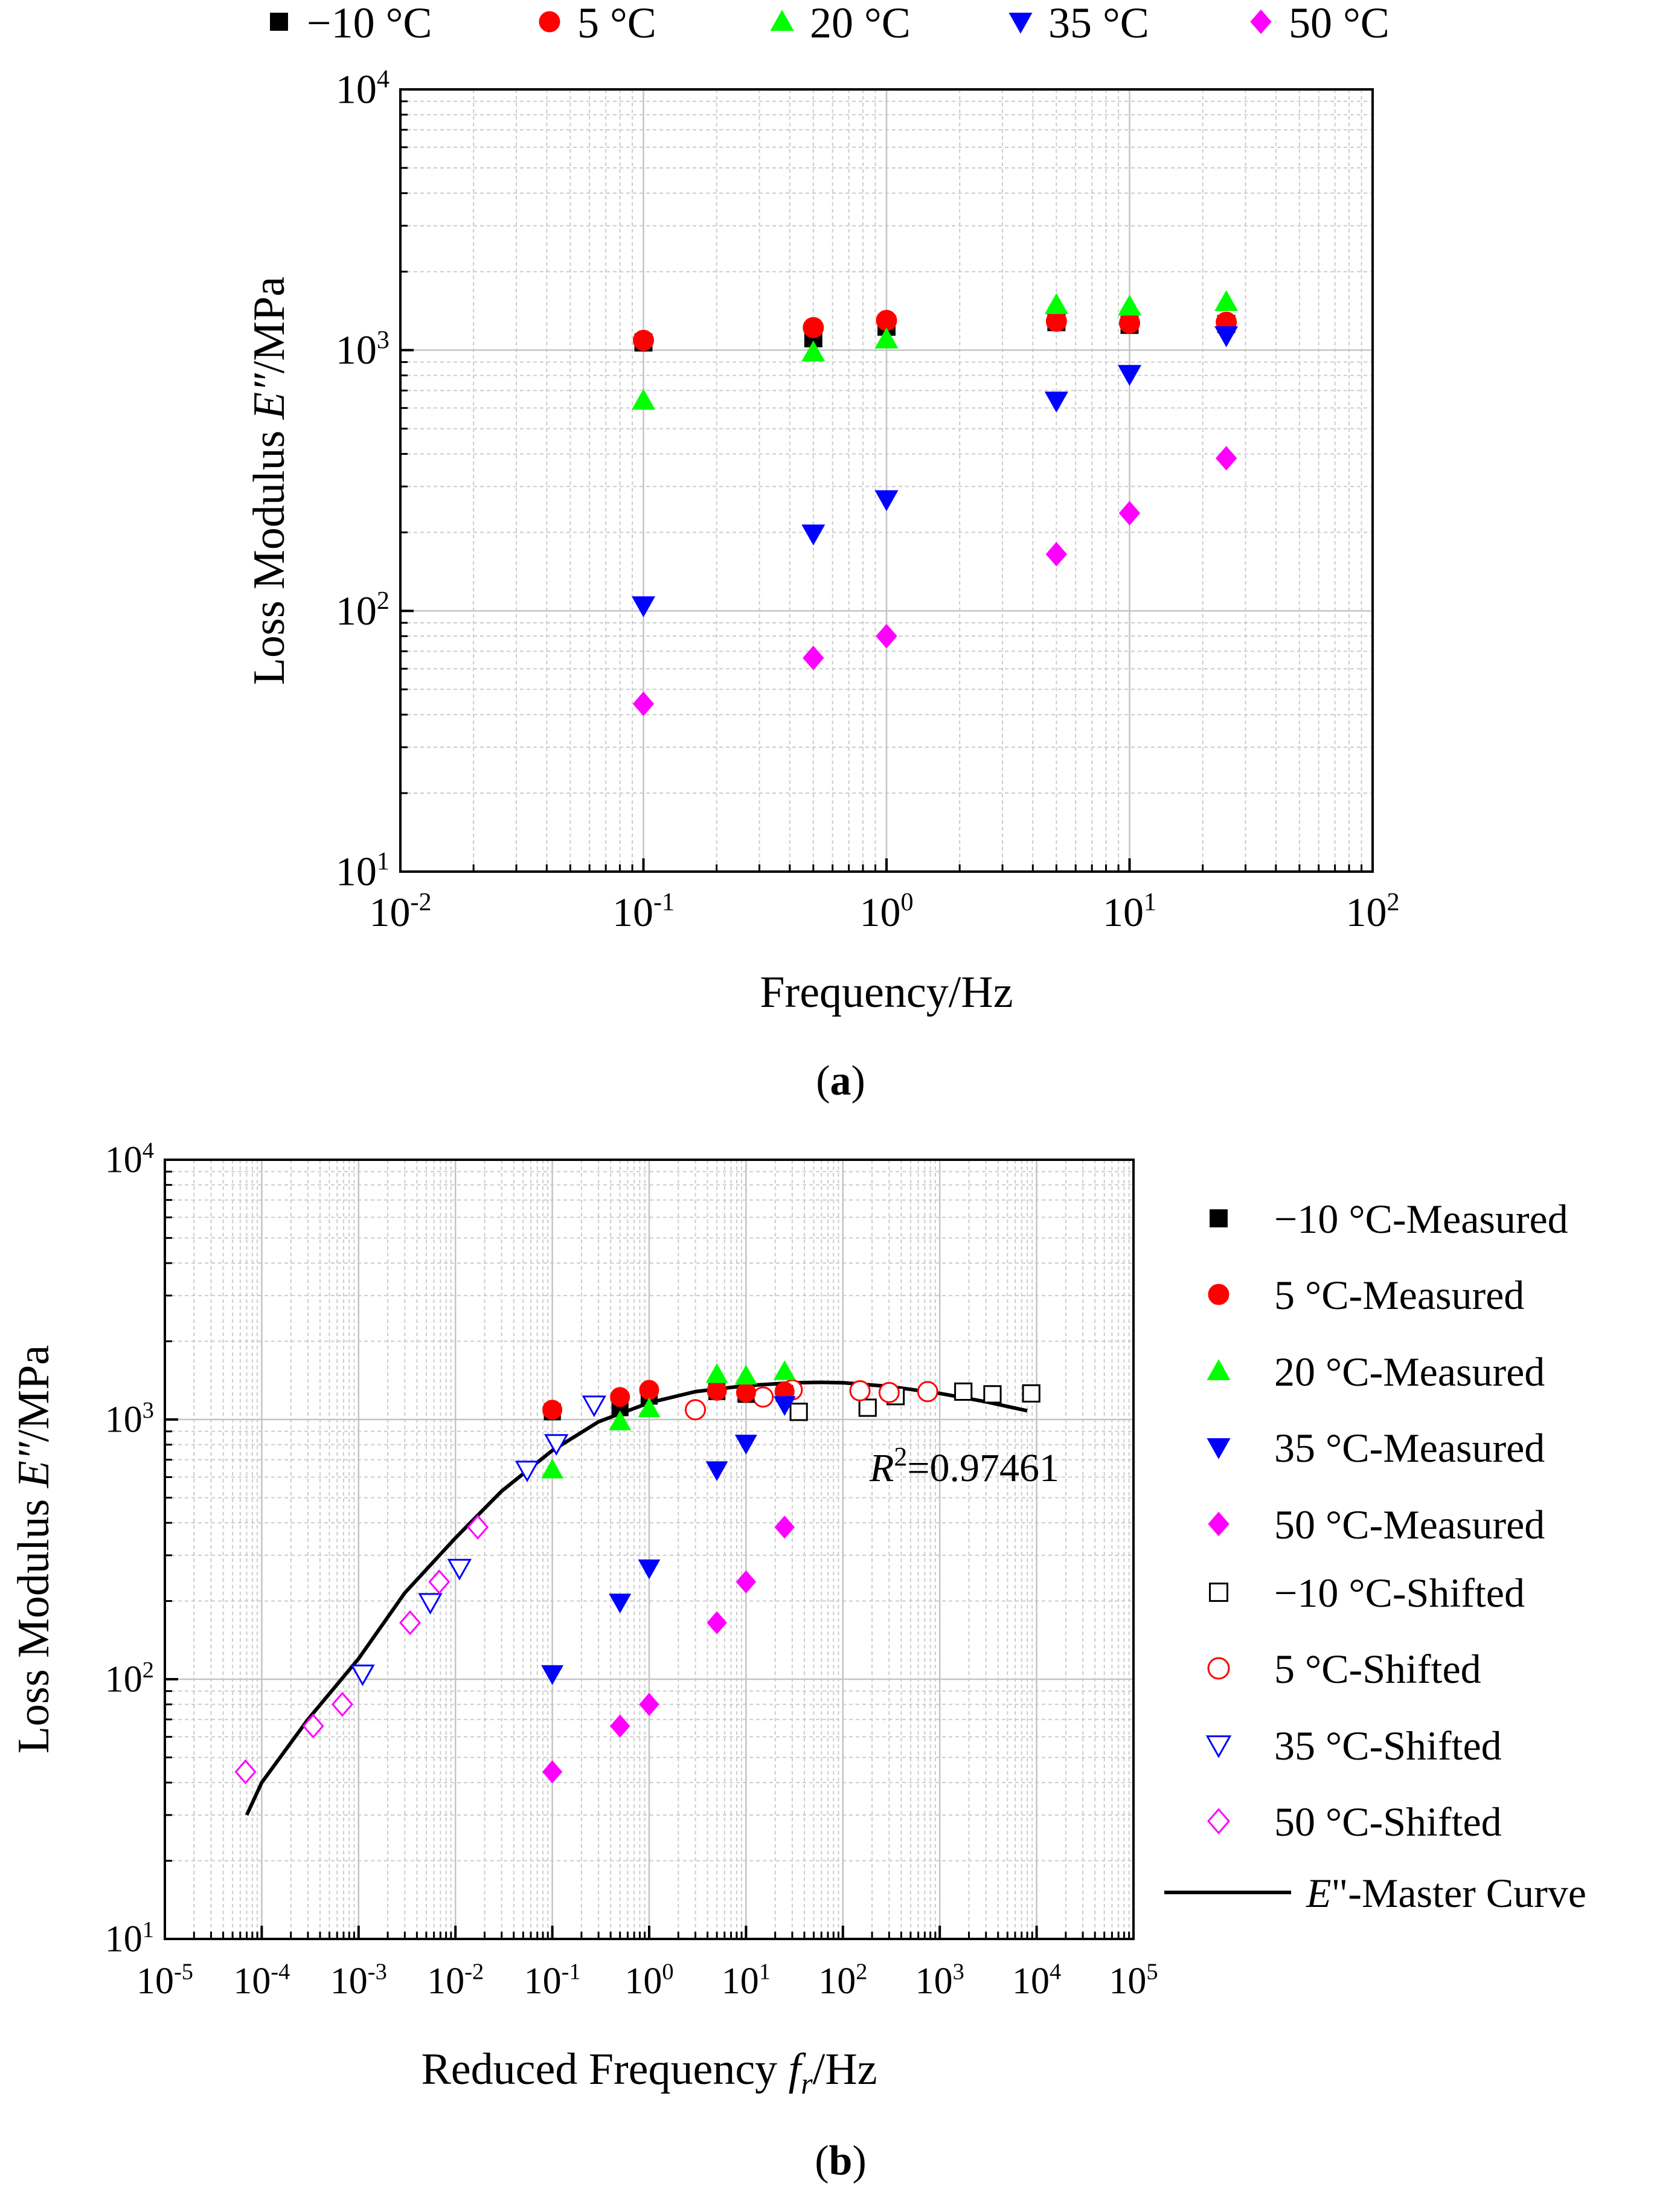 The width and height of the screenshot is (1680, 2186). What do you see at coordinates (807, 2083) in the screenshot?
I see `panel-b-x-axis-label-sub: r` at bounding box center [807, 2083].